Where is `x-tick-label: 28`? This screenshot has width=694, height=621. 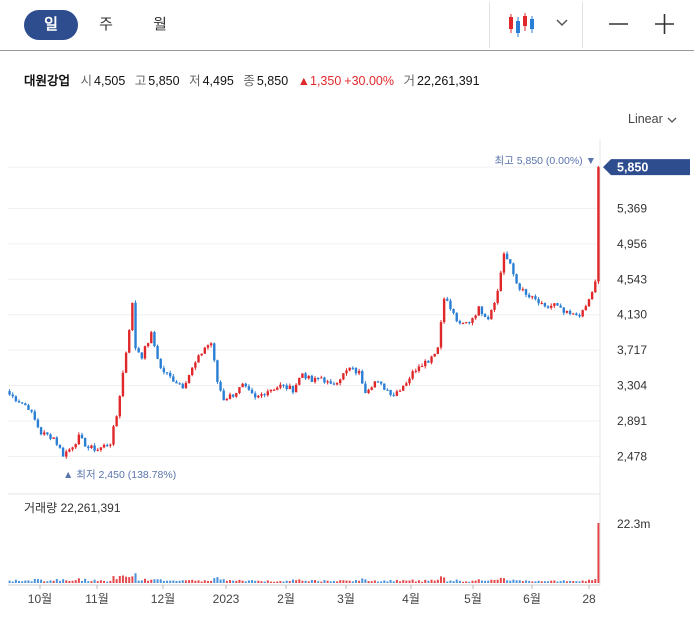 x-tick-label: 28 is located at coordinates (589, 599).